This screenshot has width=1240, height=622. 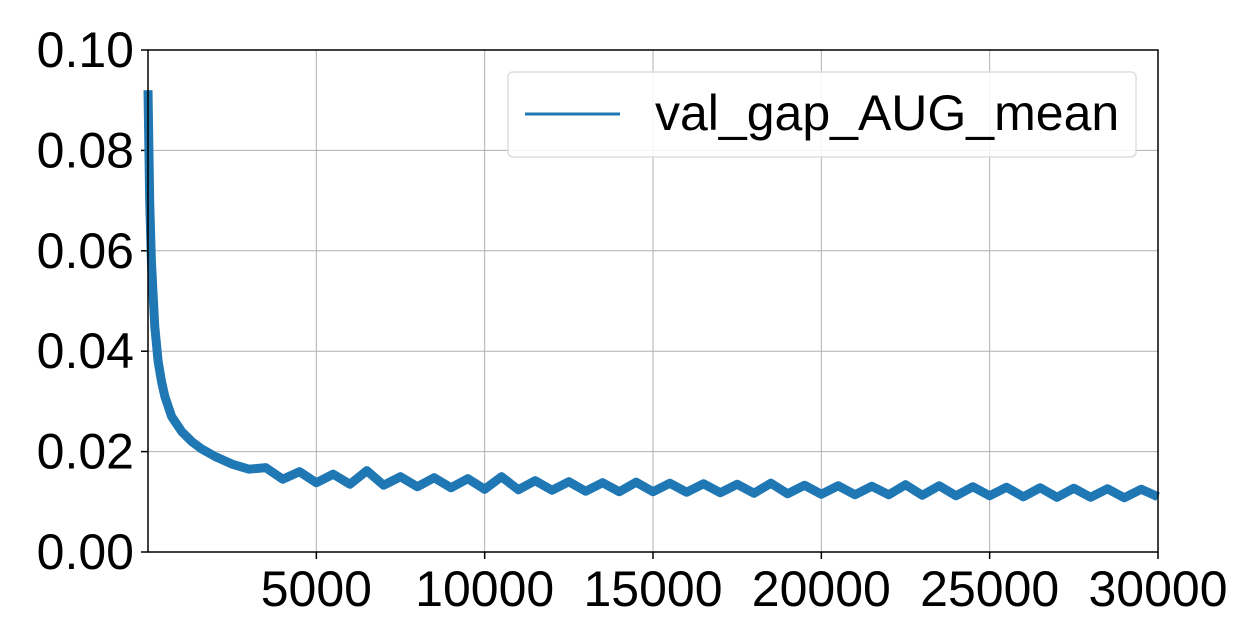 I want to click on y-tick-label: 0.00, so click(x=85, y=552).